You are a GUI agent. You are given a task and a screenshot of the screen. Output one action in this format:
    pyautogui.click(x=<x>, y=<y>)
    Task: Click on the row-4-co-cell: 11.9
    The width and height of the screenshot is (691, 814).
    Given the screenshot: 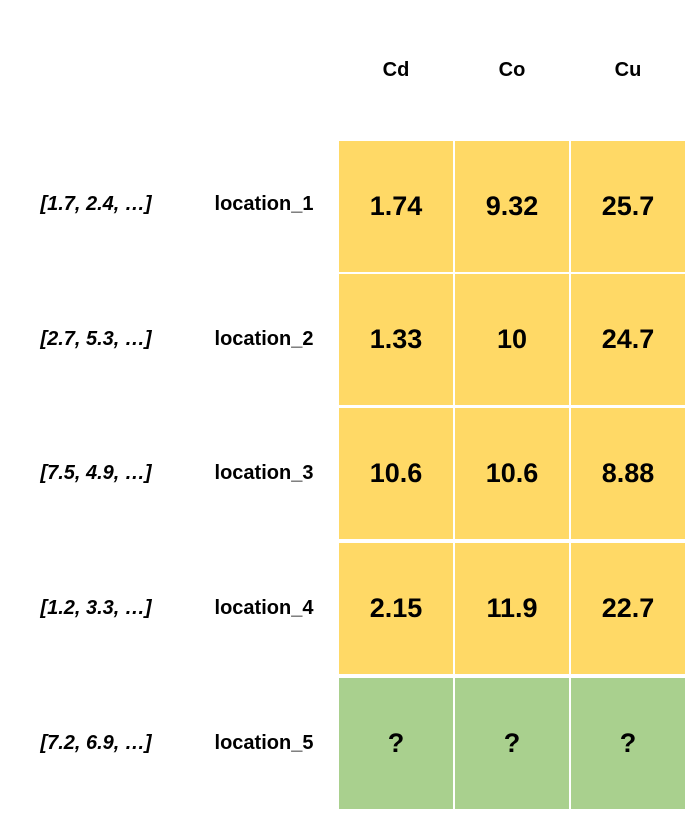 What is the action you would take?
    pyautogui.click(x=512, y=608)
    